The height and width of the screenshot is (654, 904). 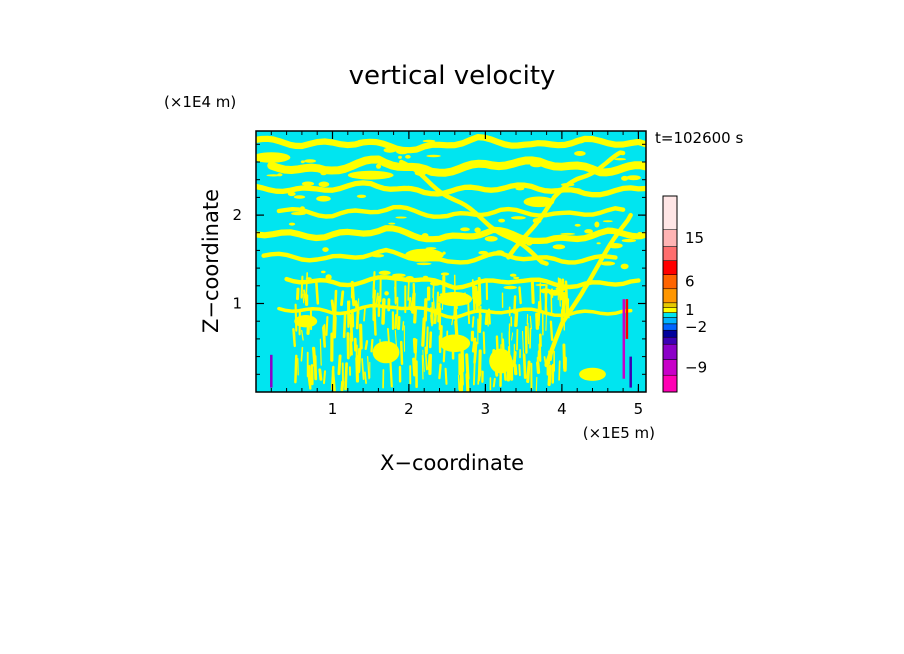 What do you see at coordinates (562, 409) in the screenshot?
I see `x-tick-label: 4` at bounding box center [562, 409].